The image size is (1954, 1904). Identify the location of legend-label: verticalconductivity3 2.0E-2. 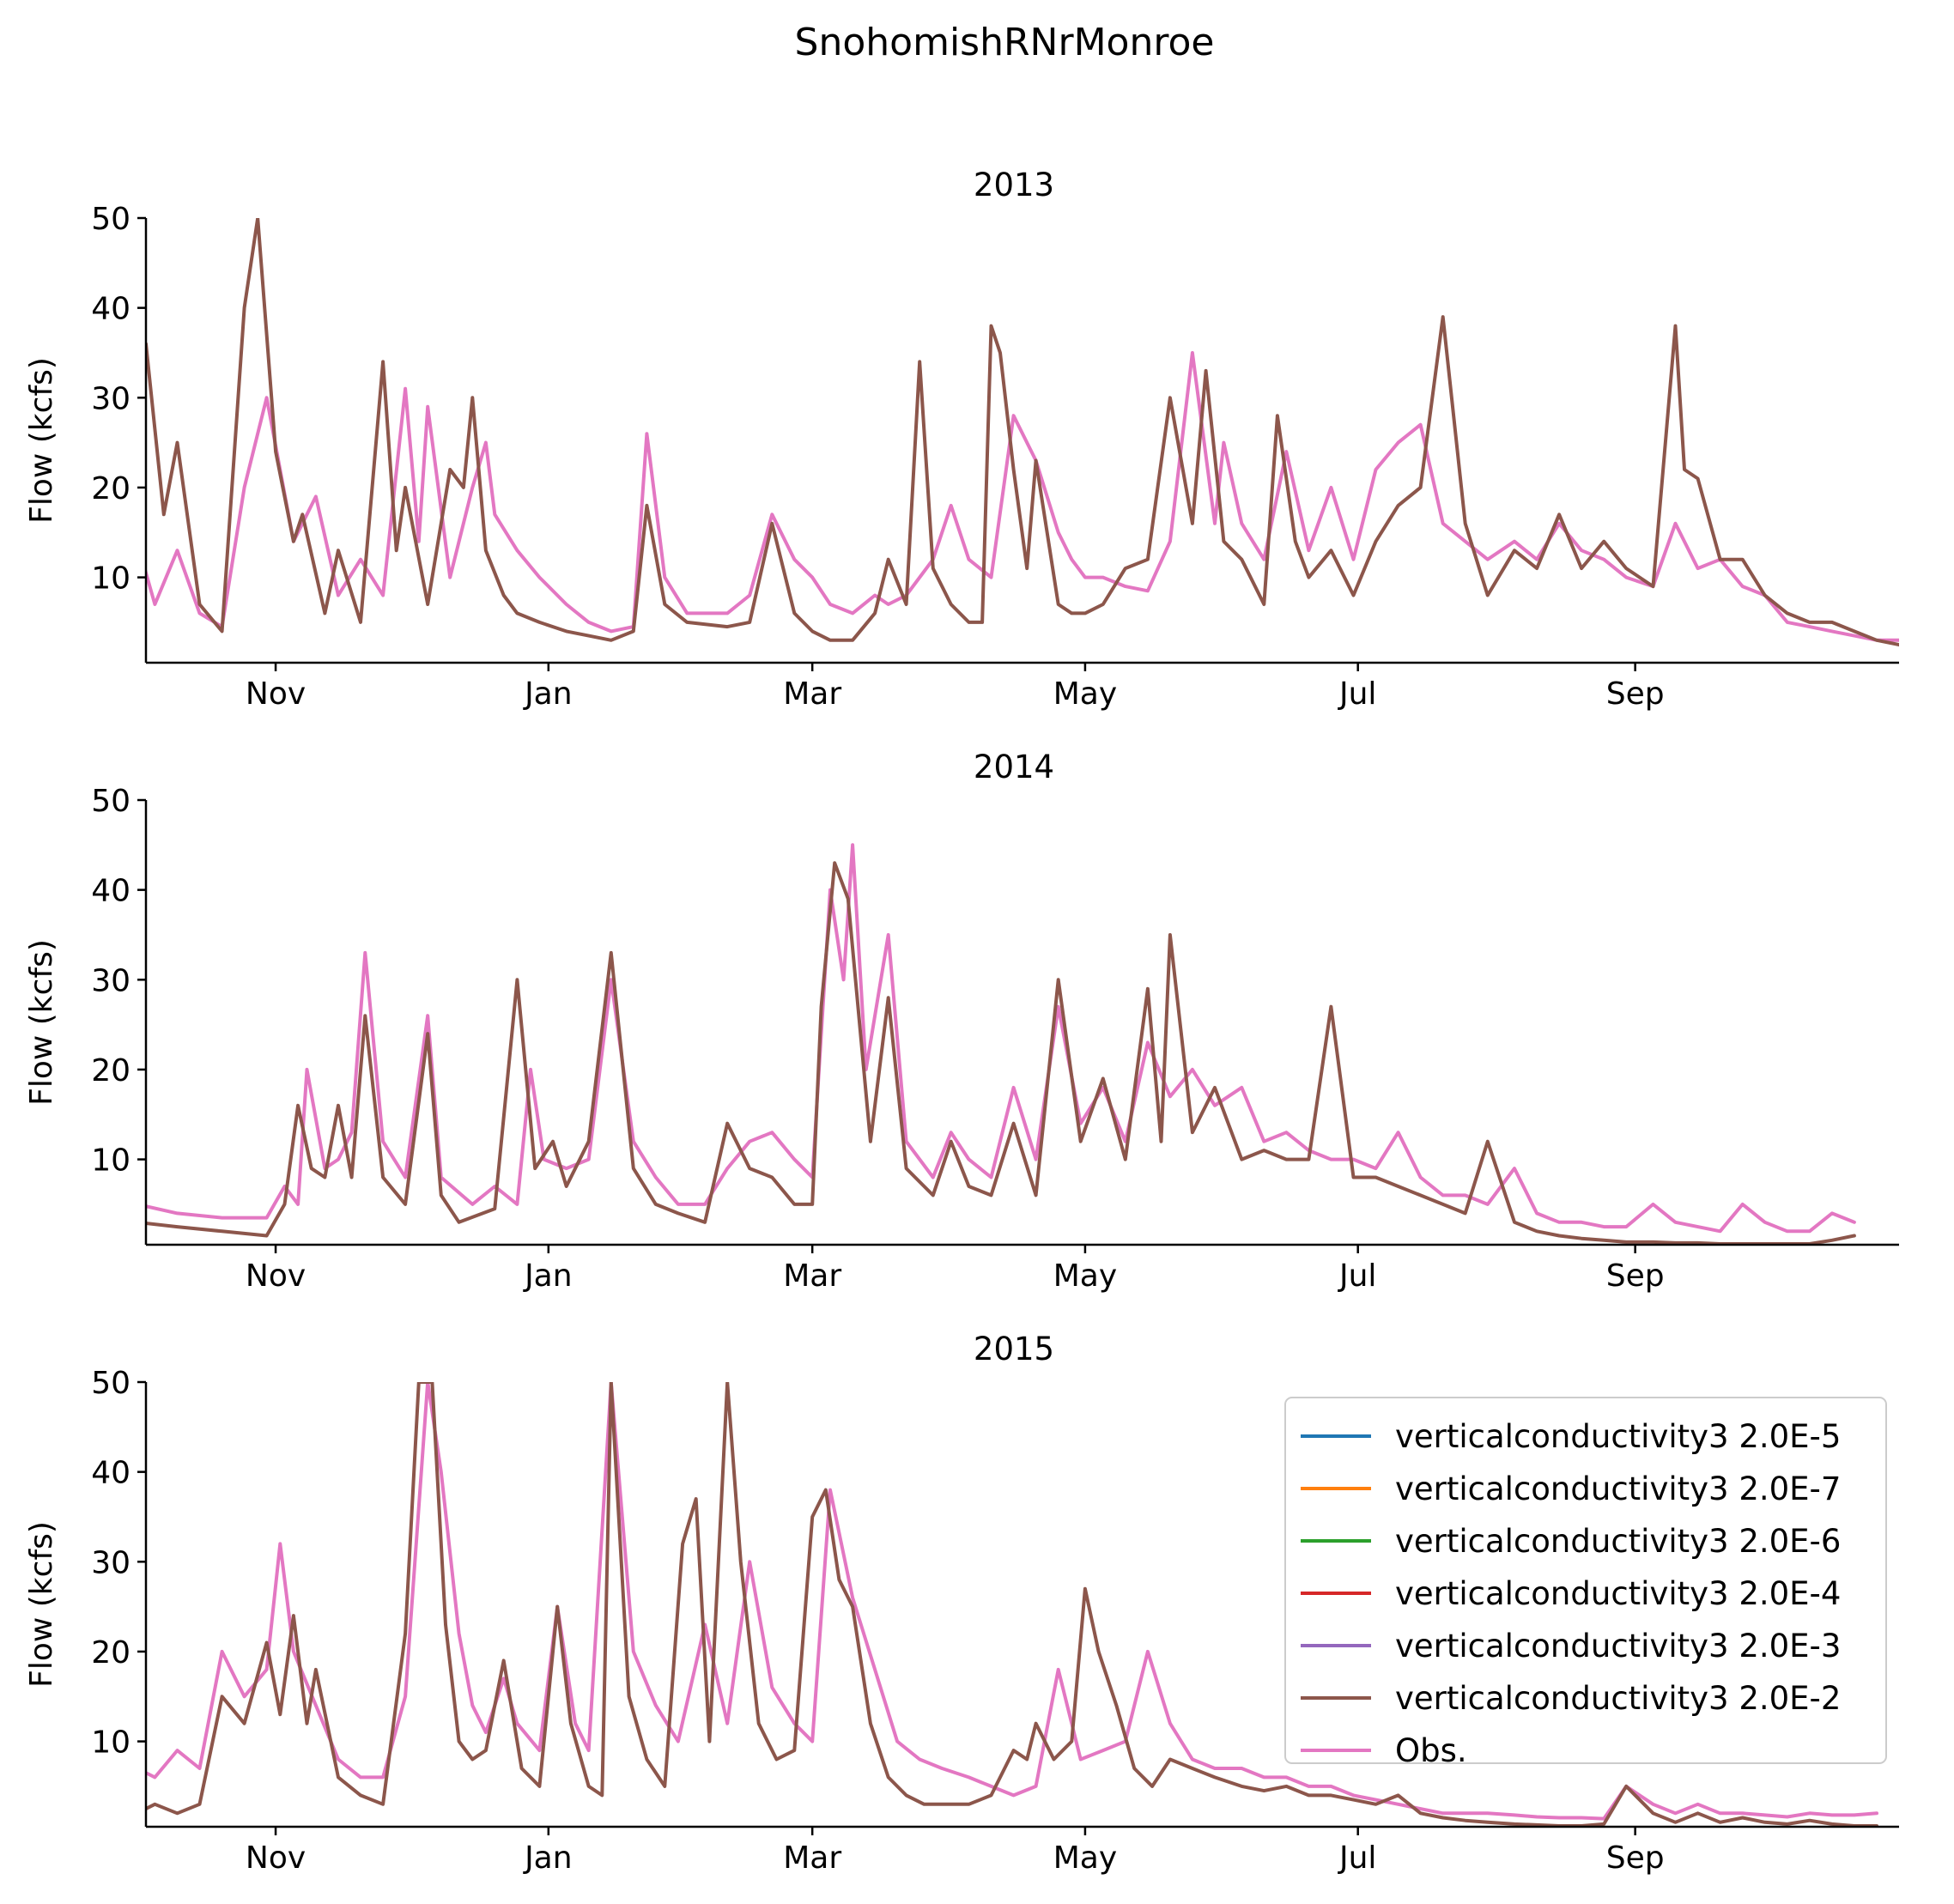
(1618, 1699).